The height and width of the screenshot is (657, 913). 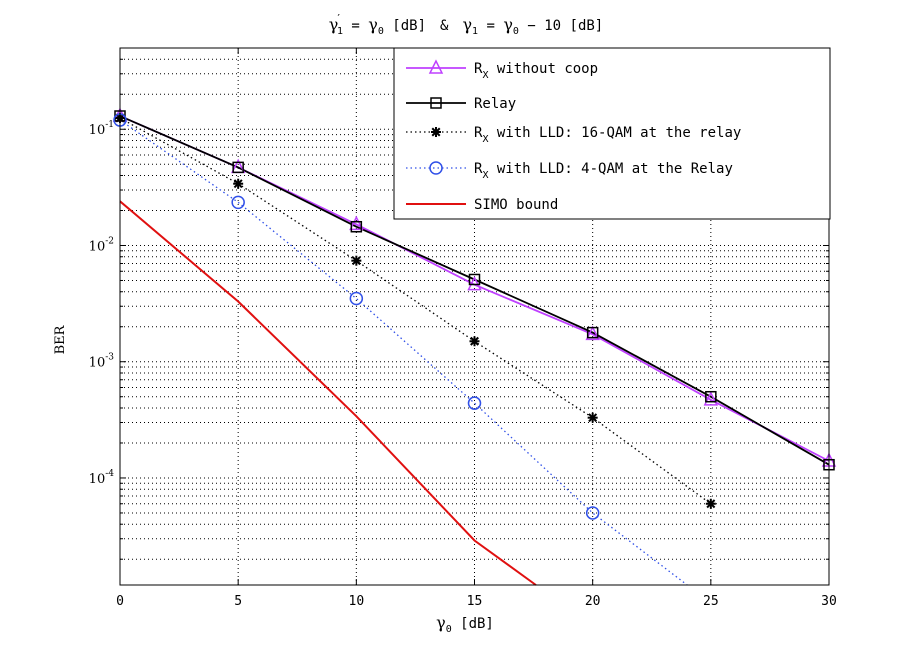 I want to click on chart-title: γ′ 1 = γ0 [dB] & γ1 = γ0 − 10 [dB], so click(x=466, y=24).